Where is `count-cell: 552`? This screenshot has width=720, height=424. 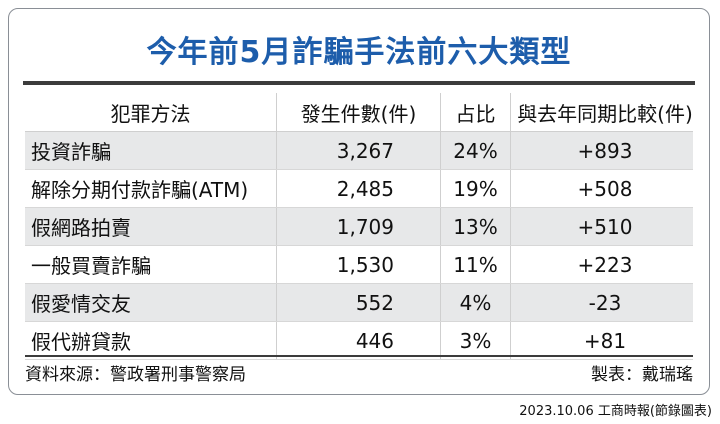
count-cell: 552 is located at coordinates (359, 302).